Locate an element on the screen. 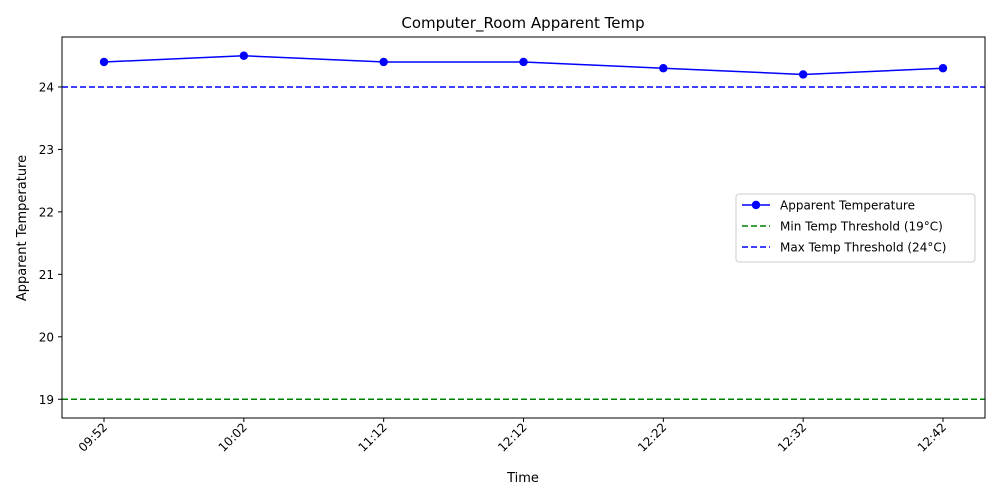  x-tick-label: 12:32 is located at coordinates (792, 437).